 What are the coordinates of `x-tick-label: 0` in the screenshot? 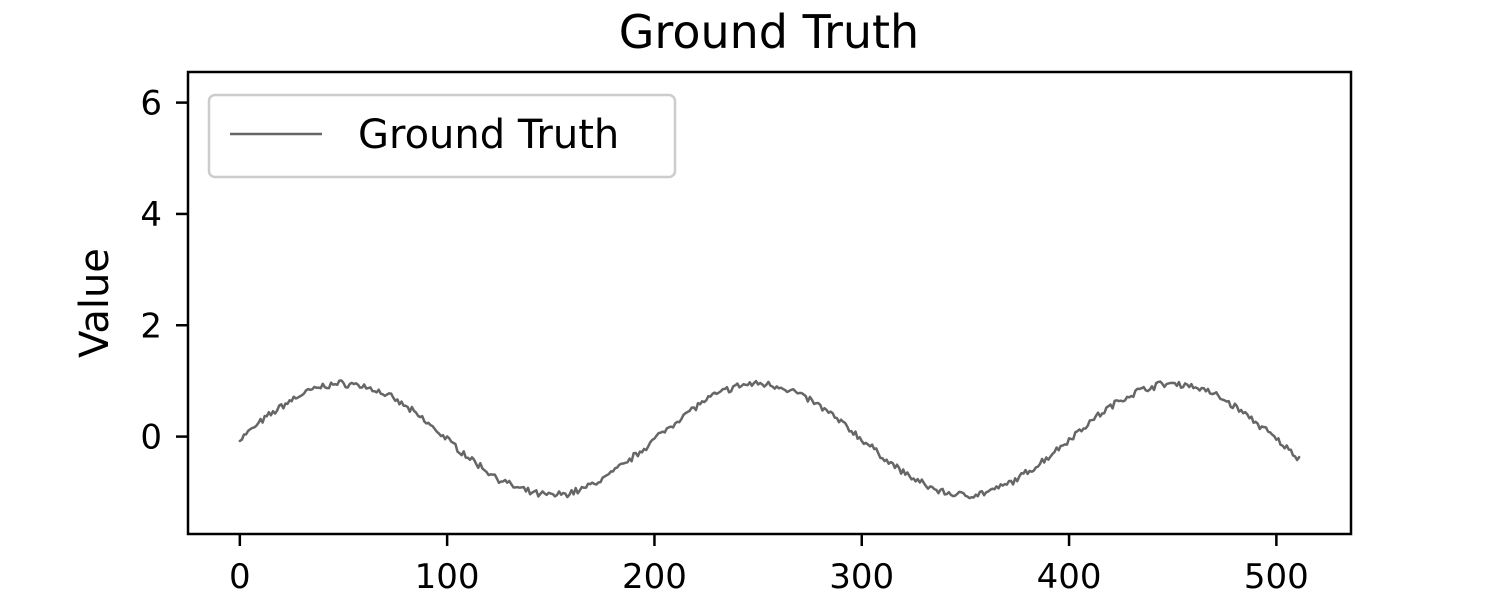 It's located at (240, 577).